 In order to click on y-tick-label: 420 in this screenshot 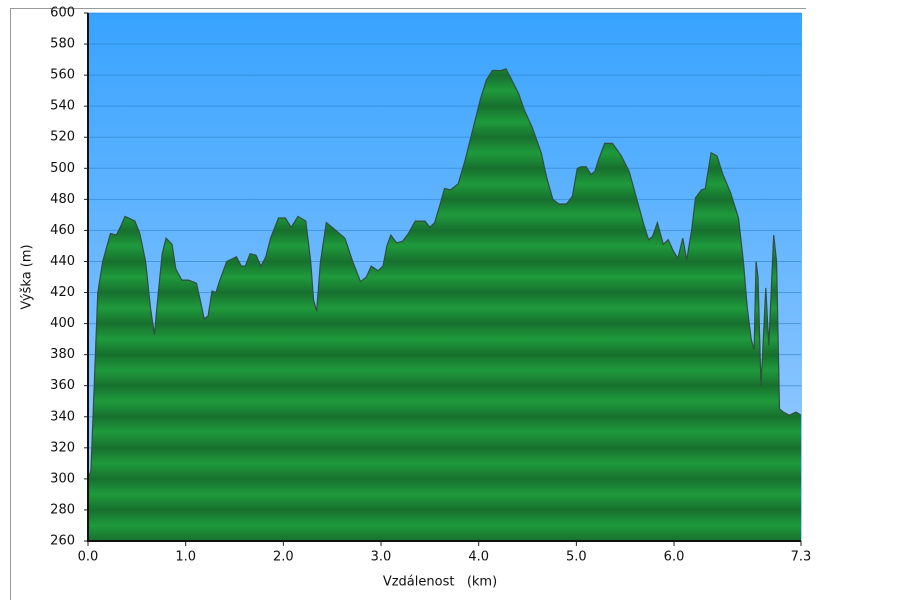, I will do `click(62, 292)`.